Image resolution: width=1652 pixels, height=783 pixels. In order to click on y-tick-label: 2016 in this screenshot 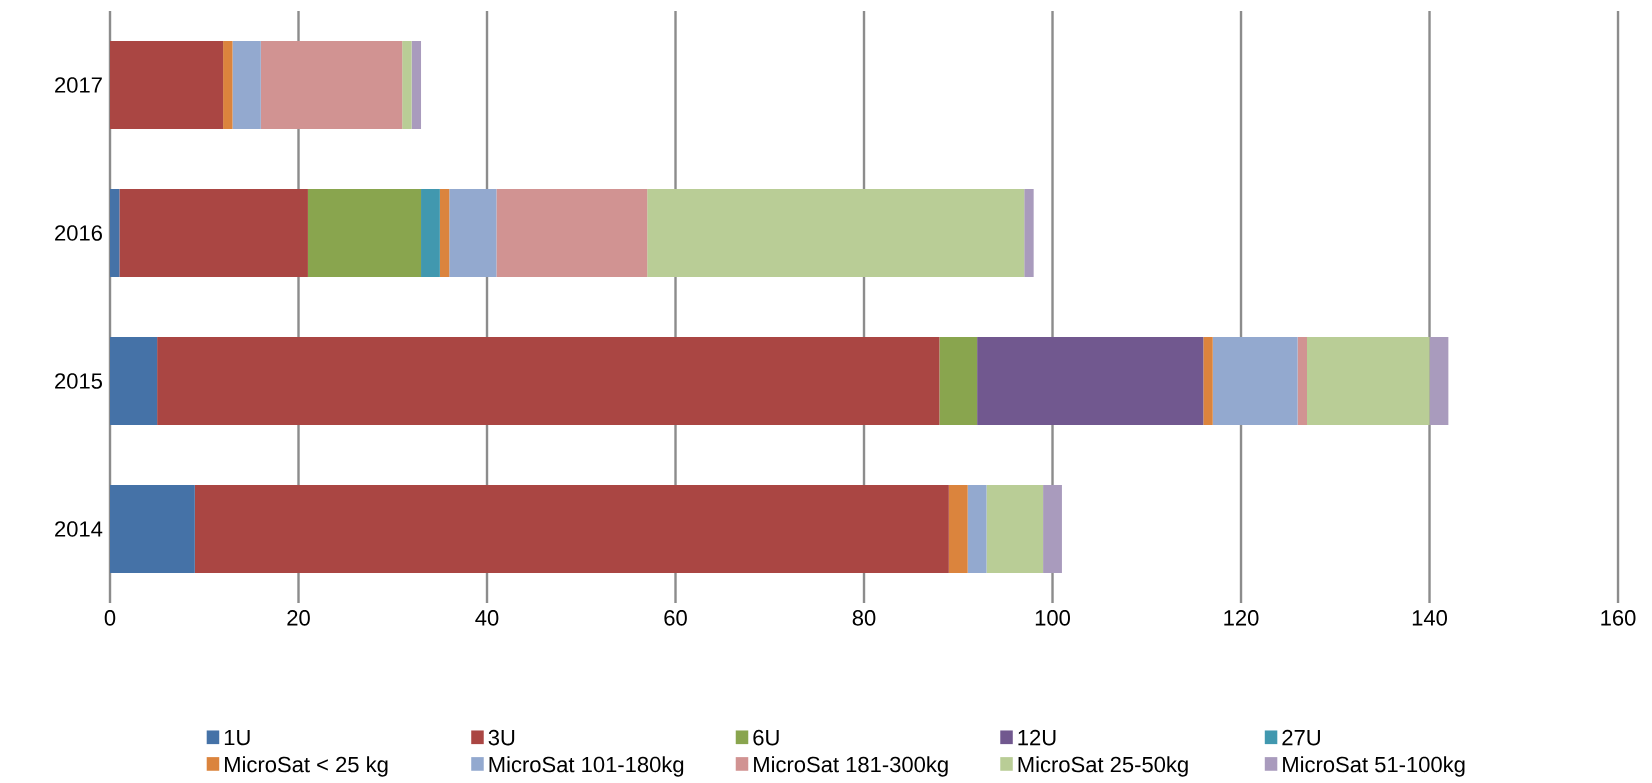, I will do `click(78, 233)`.